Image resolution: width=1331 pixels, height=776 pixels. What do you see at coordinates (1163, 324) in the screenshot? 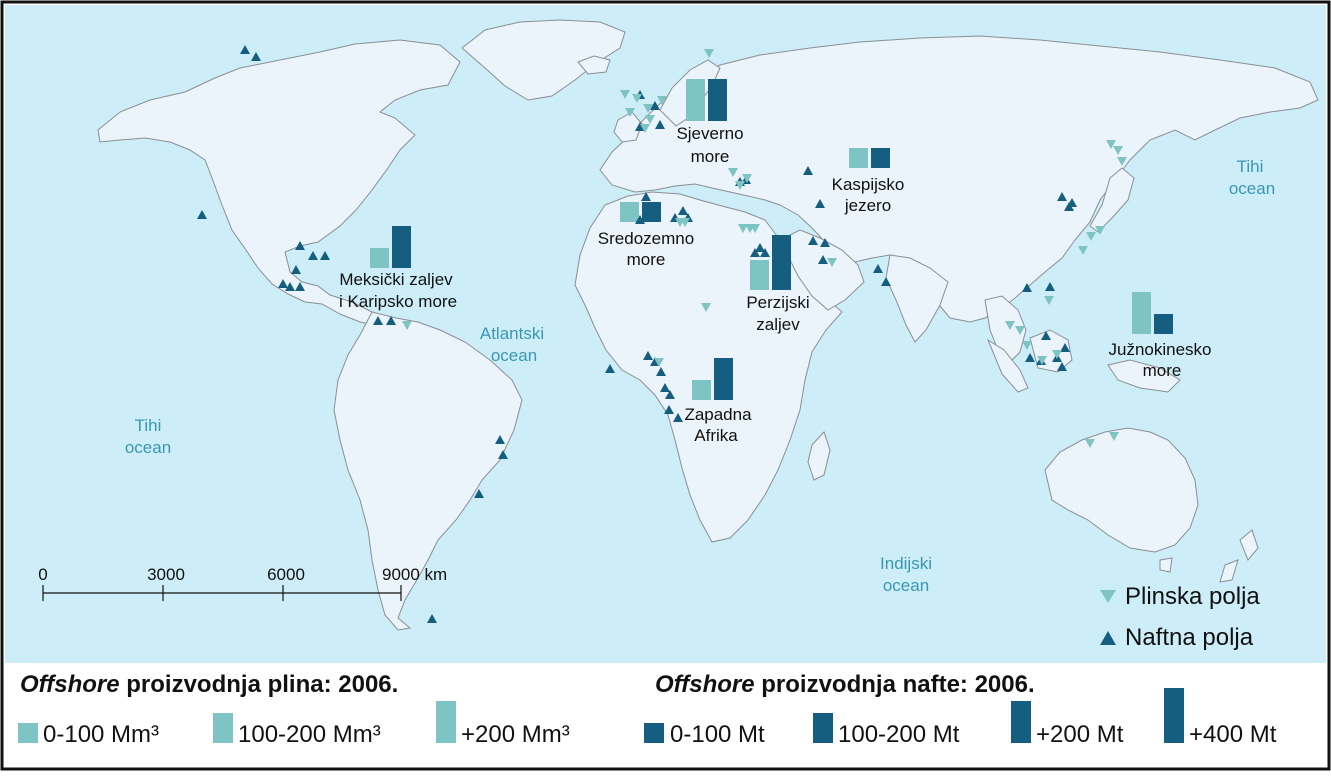
I see `oil-bar-south-china-sea` at bounding box center [1163, 324].